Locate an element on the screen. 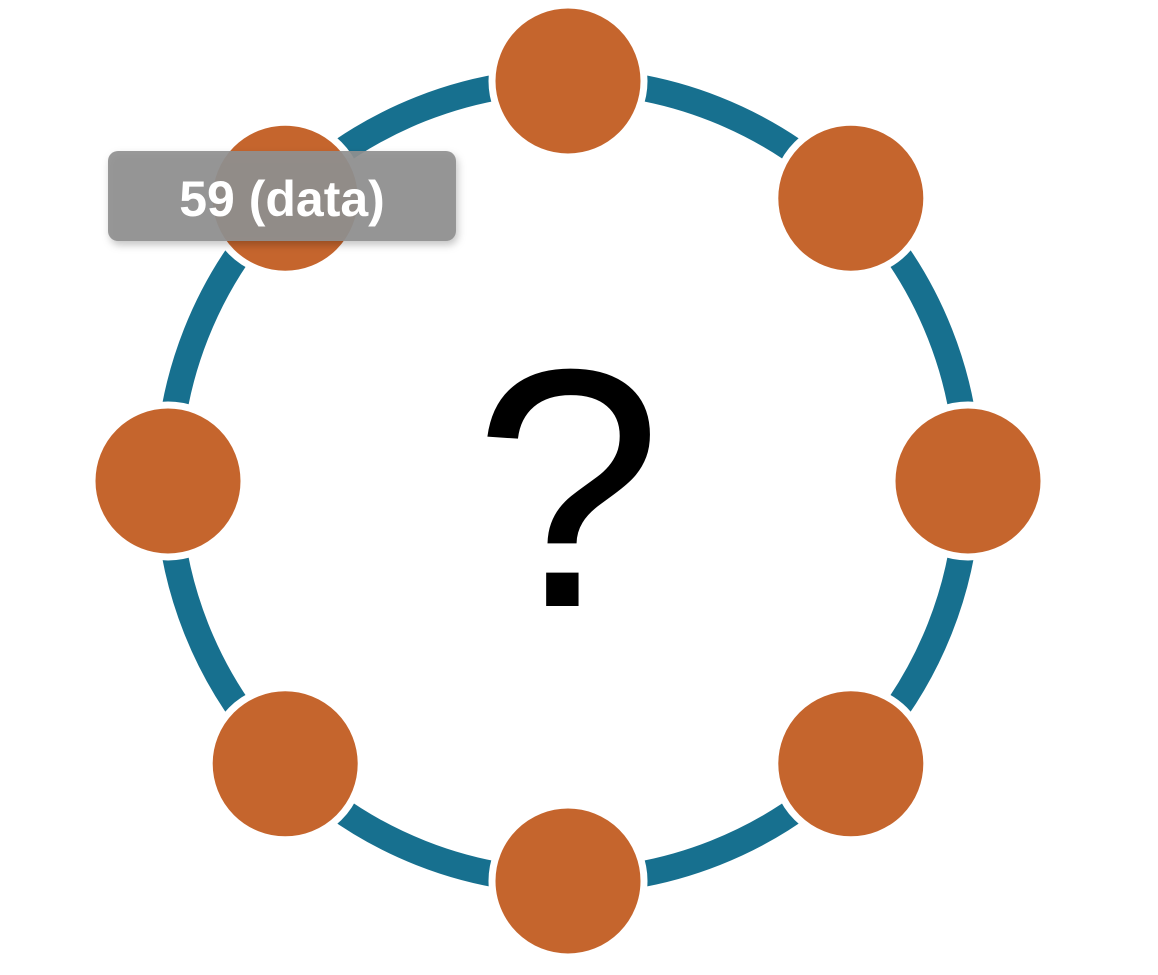  center-question-mark: ? is located at coordinates (567, 489).